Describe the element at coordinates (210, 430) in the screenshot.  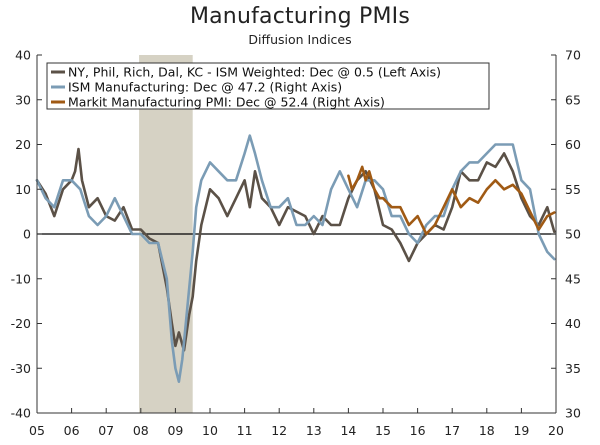
I see `x-tick-label: 10` at that location.